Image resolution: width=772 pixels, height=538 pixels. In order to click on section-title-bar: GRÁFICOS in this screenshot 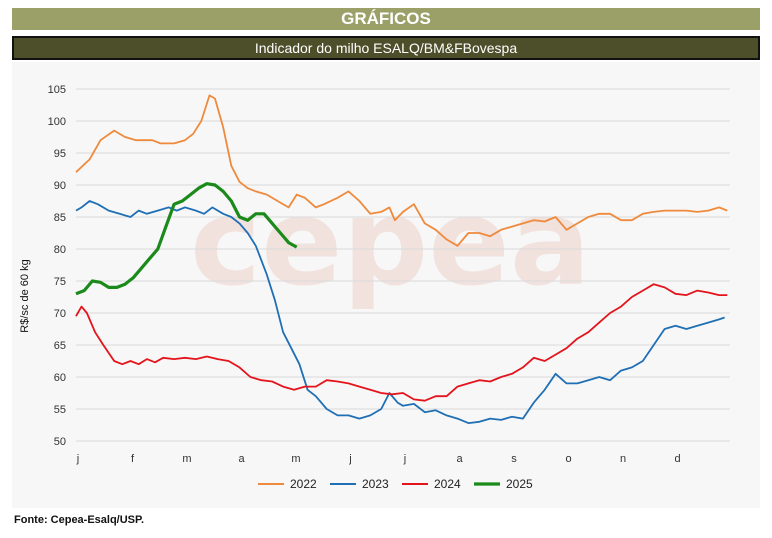, I will do `click(386, 19)`.